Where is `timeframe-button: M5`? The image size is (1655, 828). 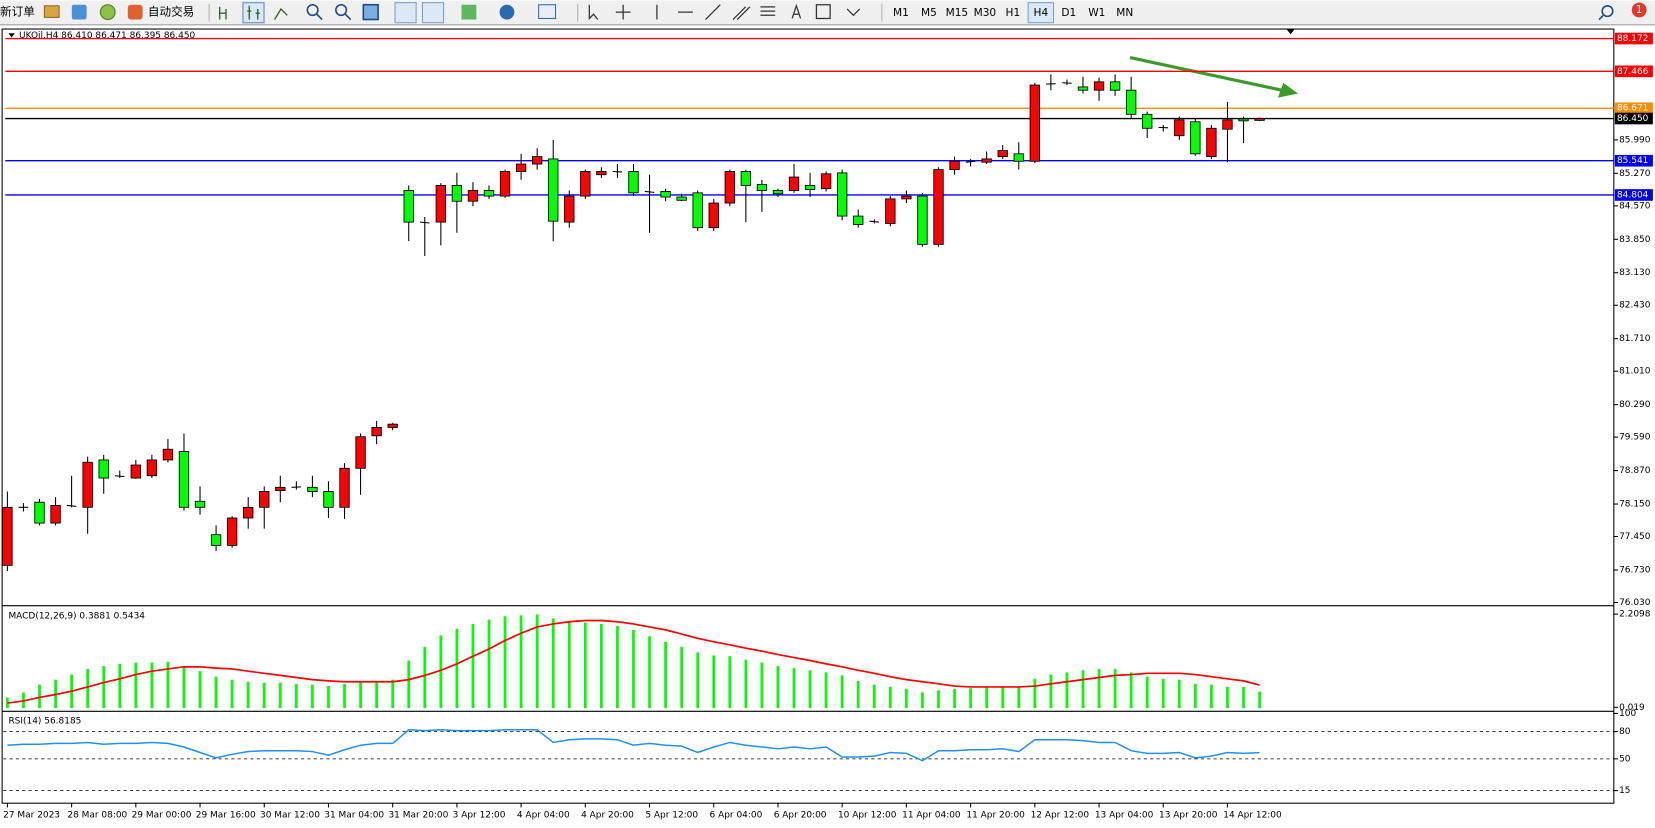 timeframe-button: M5 is located at coordinates (929, 13).